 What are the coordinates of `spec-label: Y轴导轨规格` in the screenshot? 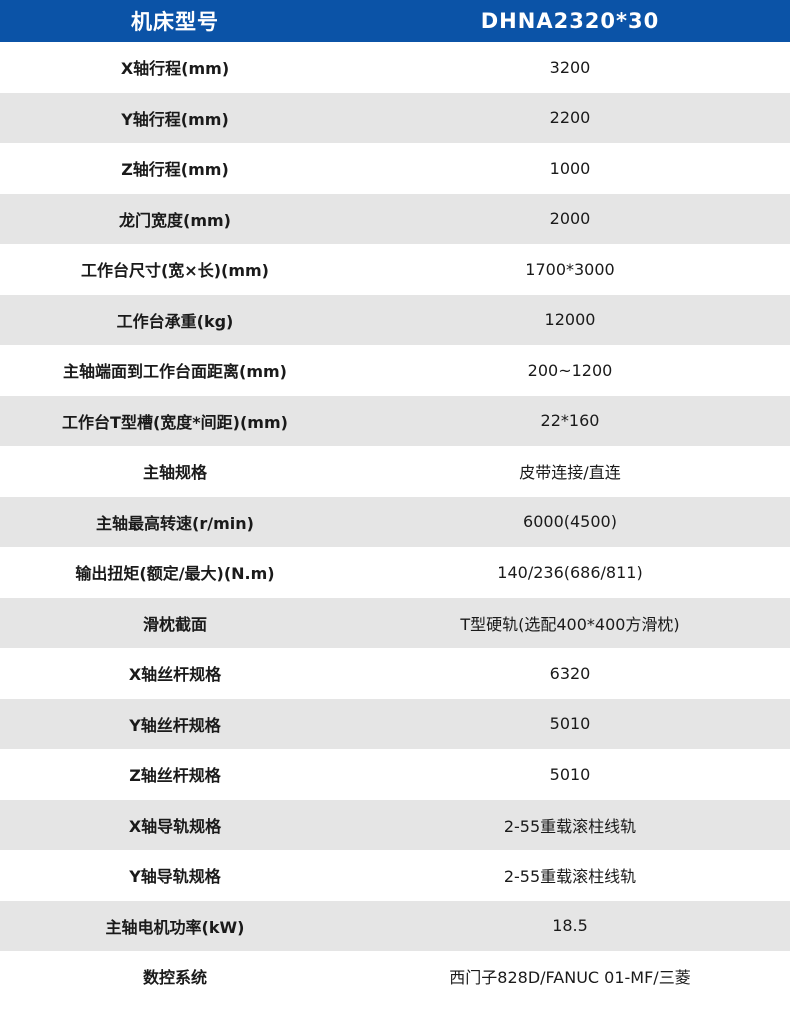 It's located at (175, 877).